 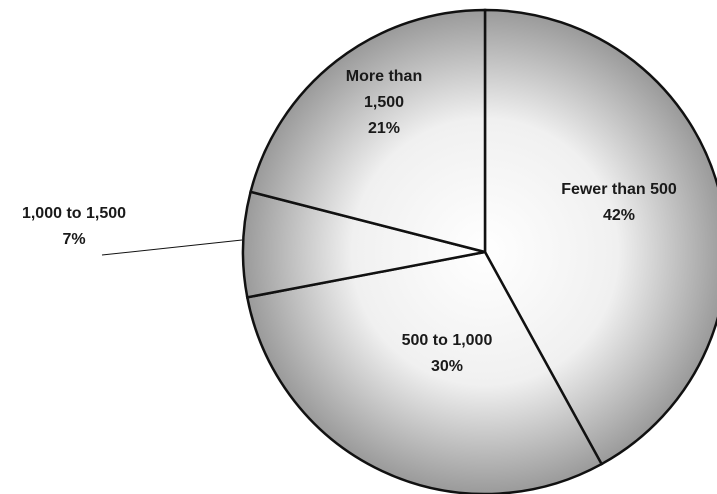 What do you see at coordinates (74, 226) in the screenshot?
I see `slice-label-1-000-to-1-500: 1,000 to 1,500 7%` at bounding box center [74, 226].